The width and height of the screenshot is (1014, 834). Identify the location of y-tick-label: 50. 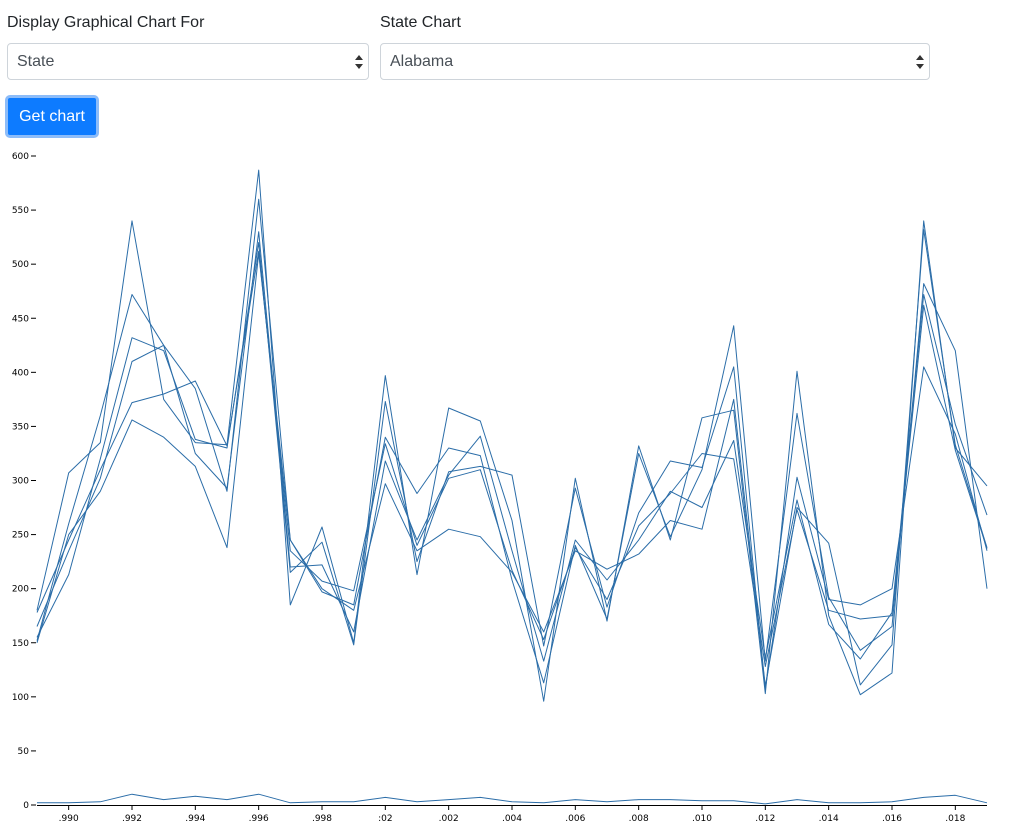
(24, 752).